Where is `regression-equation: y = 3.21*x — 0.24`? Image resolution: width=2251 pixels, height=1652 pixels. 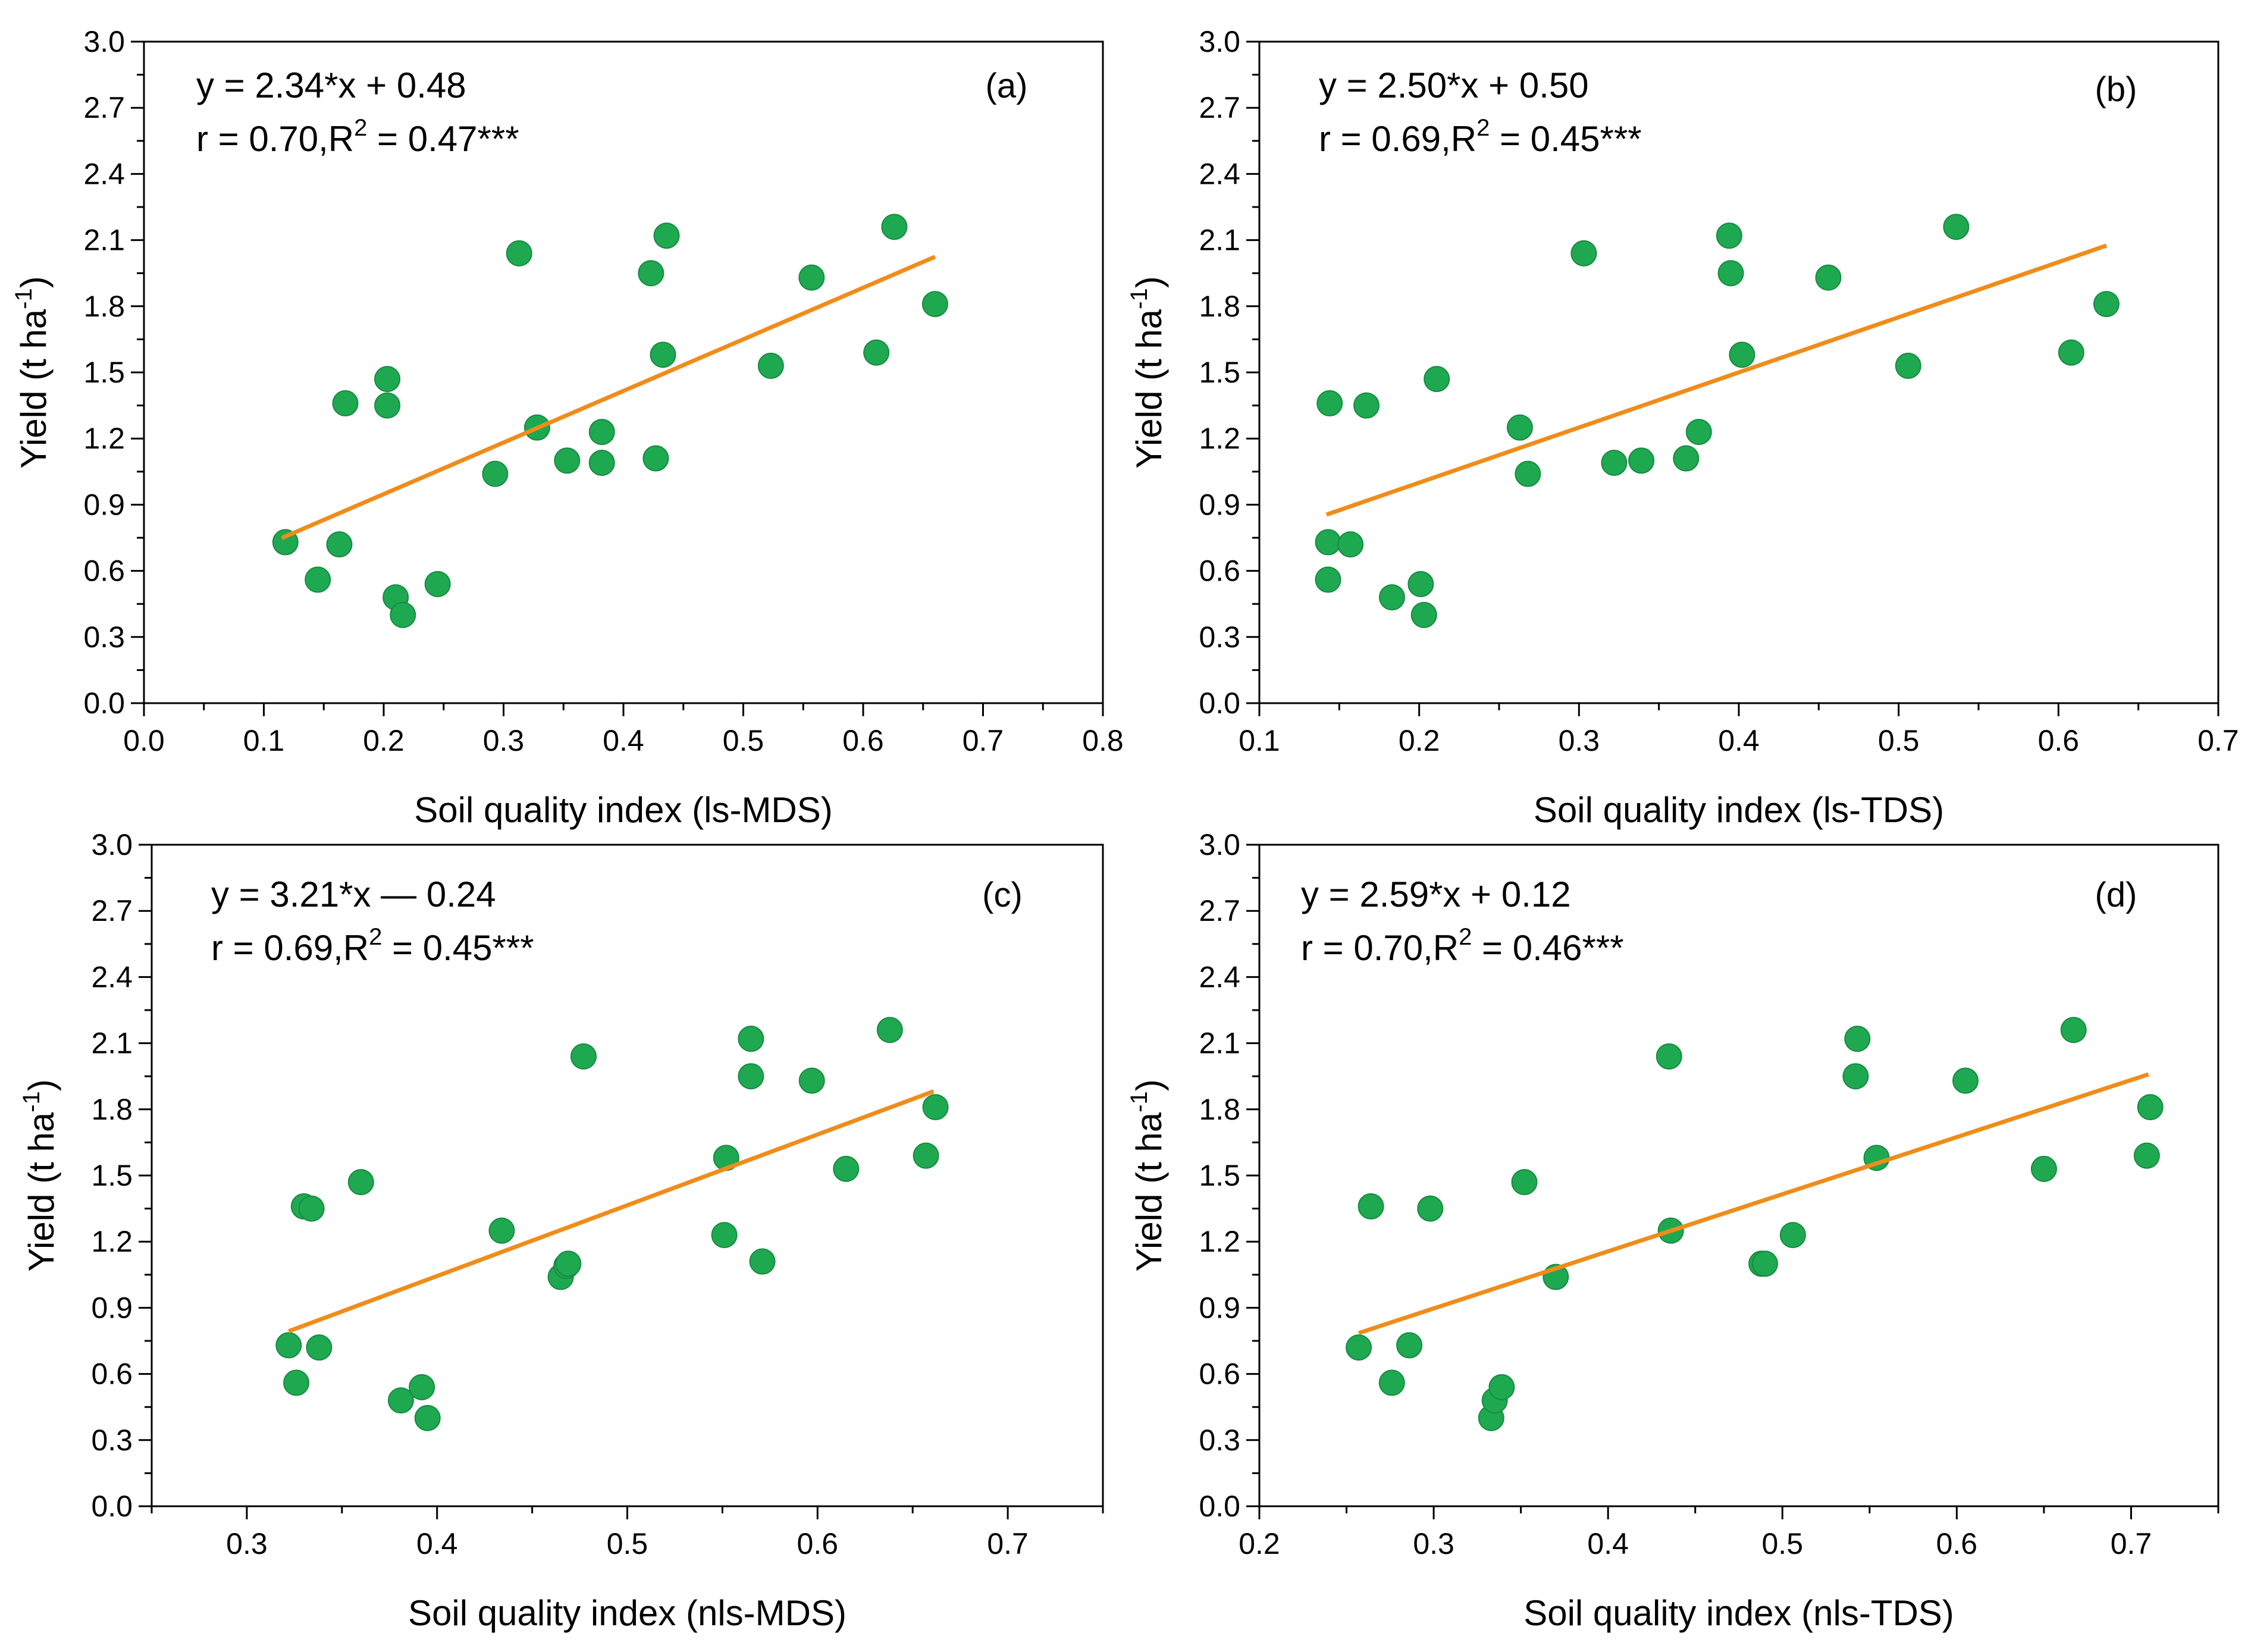
regression-equation: y = 3.21*x — 0.24 is located at coordinates (354, 894).